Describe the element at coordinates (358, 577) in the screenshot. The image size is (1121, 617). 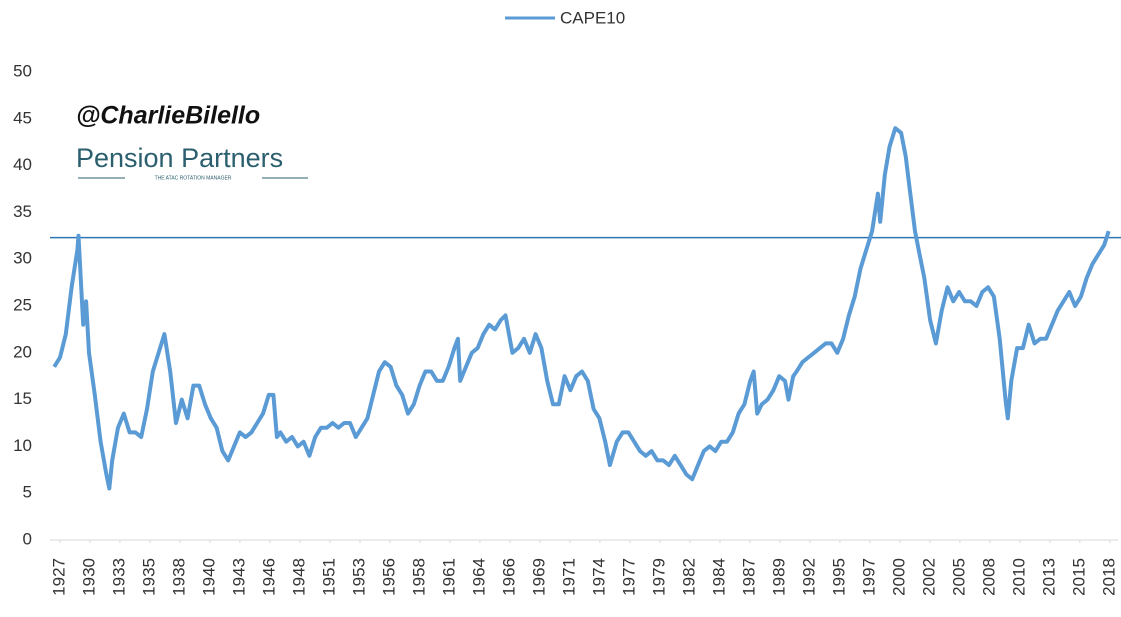
I see `x-tick-label: 1953` at that location.